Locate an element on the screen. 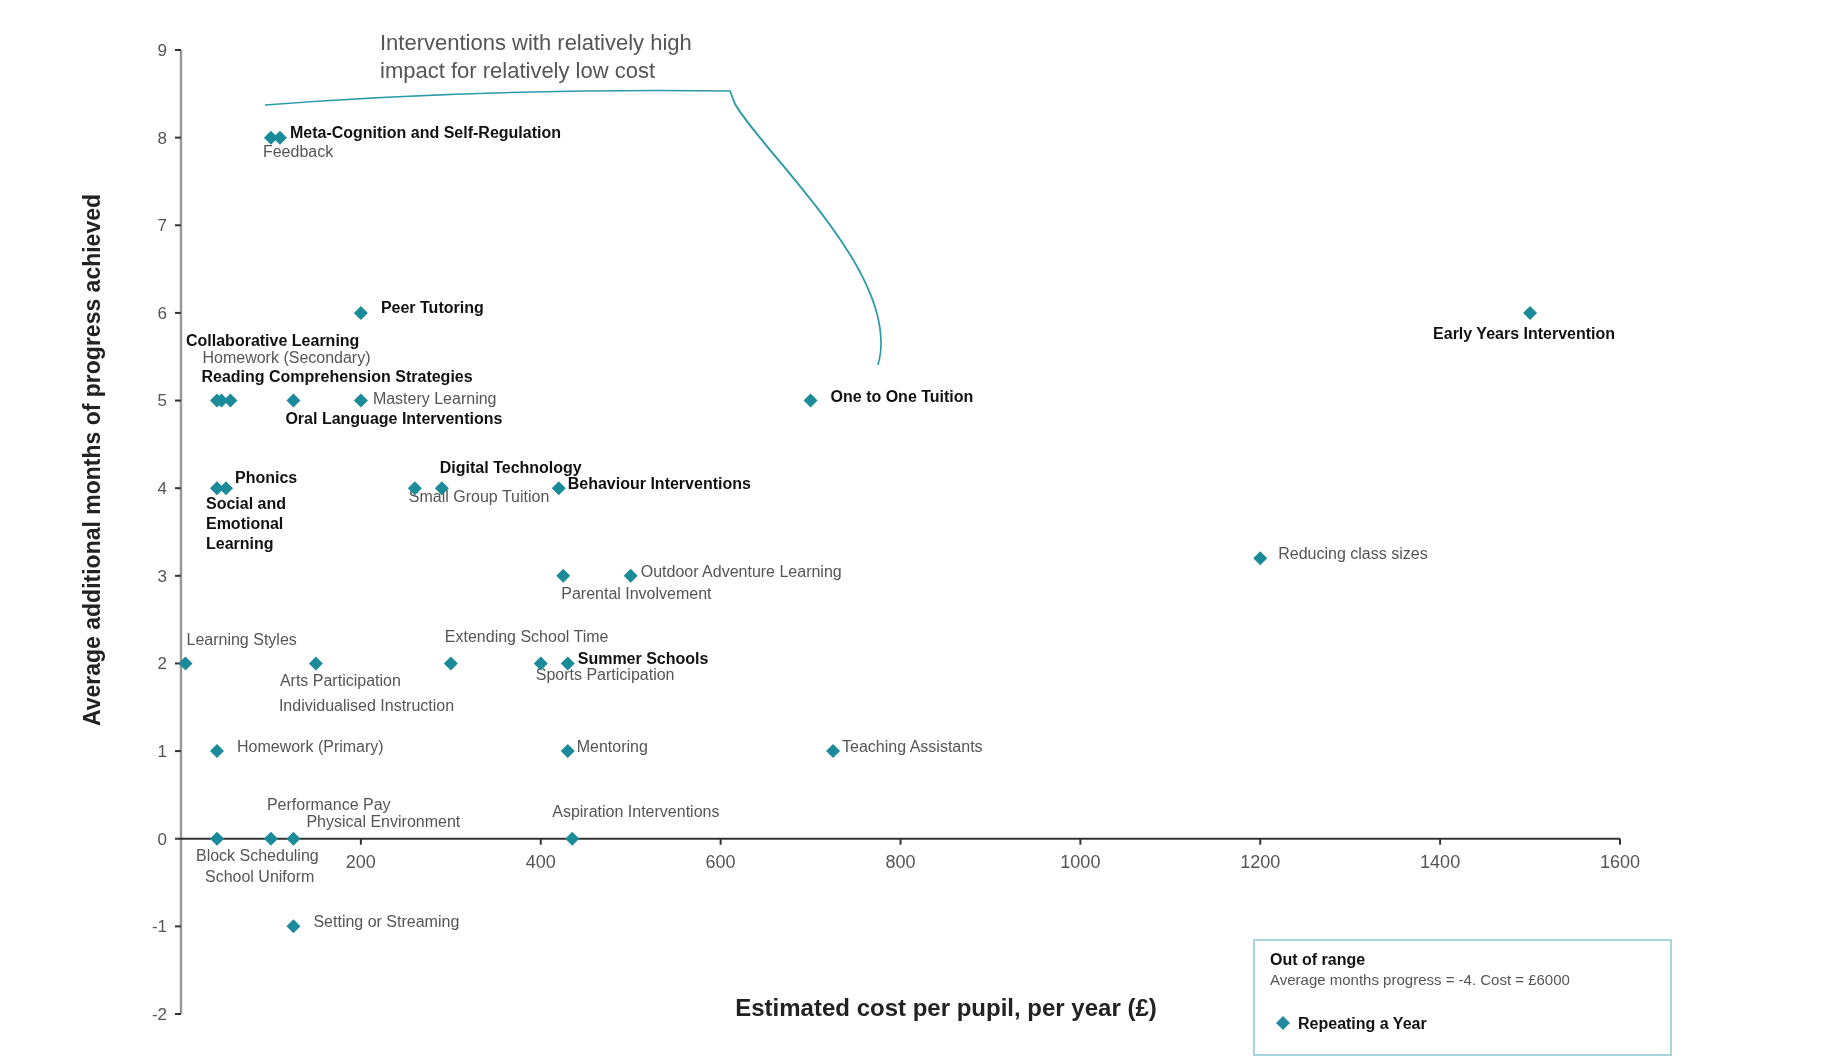  y-tick-label: 2 is located at coordinates (162, 664).